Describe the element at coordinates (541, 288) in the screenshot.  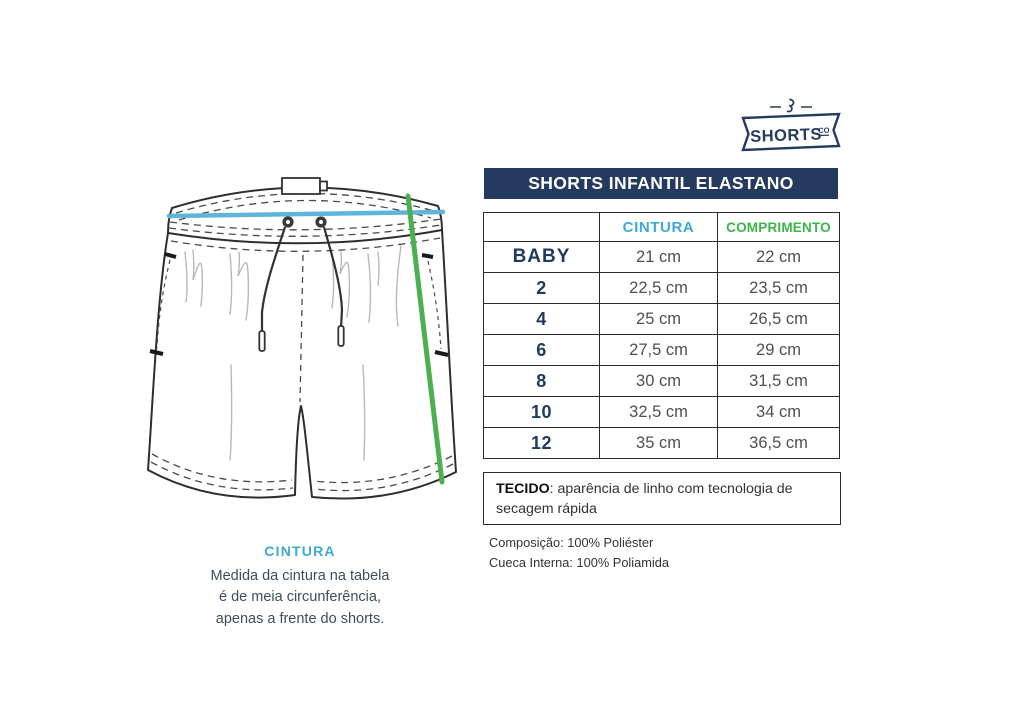
I see `size-label: 2` at that location.